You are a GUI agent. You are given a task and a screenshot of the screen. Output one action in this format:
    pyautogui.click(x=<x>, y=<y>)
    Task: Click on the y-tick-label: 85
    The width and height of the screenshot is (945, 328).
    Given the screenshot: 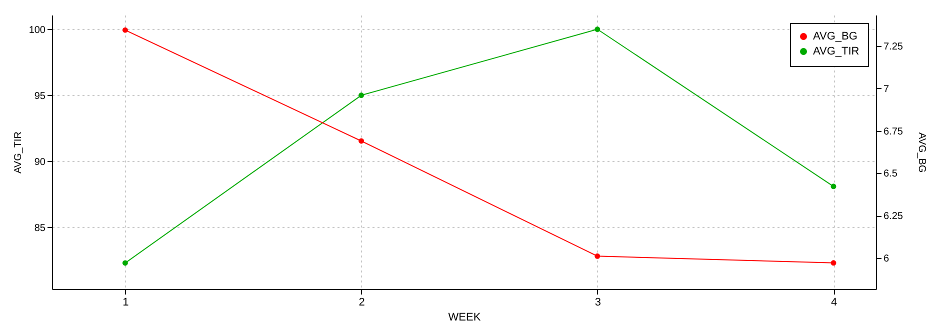 What is the action you would take?
    pyautogui.click(x=40, y=228)
    